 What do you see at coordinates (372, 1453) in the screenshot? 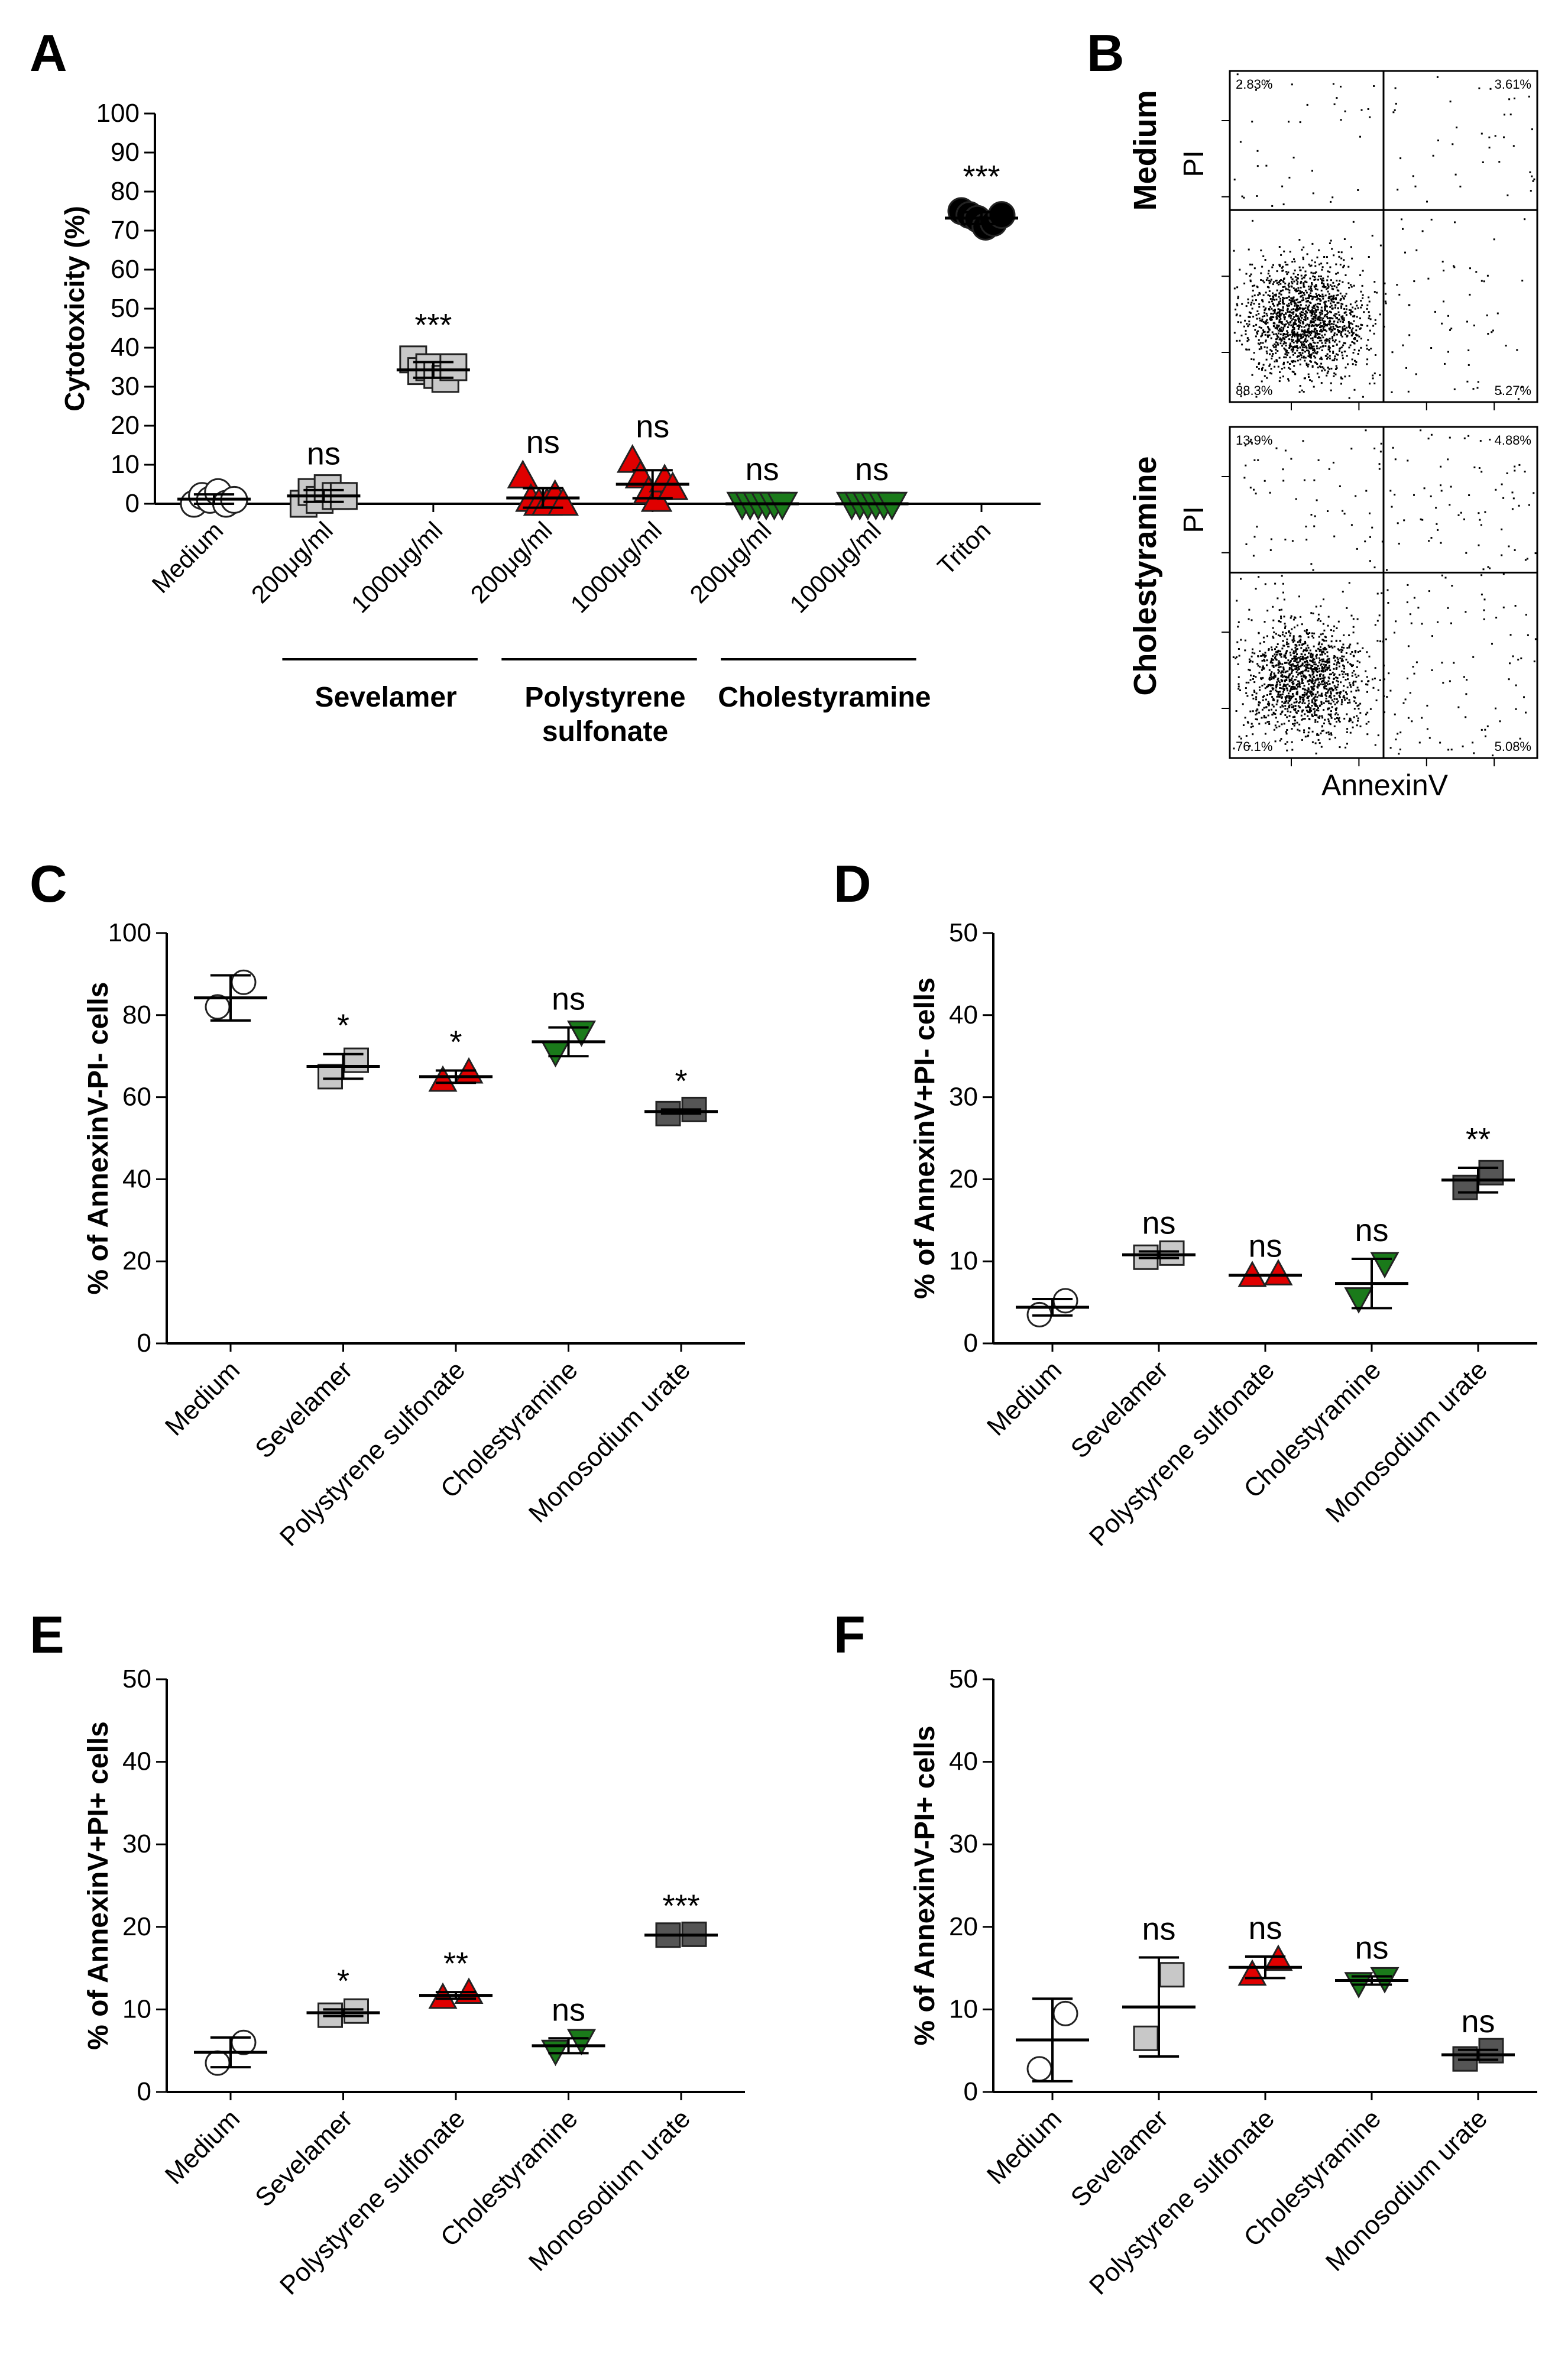
I see `x-tick-label-polystyrene-sulfonate: Polystyrene sulfonate` at bounding box center [372, 1453].